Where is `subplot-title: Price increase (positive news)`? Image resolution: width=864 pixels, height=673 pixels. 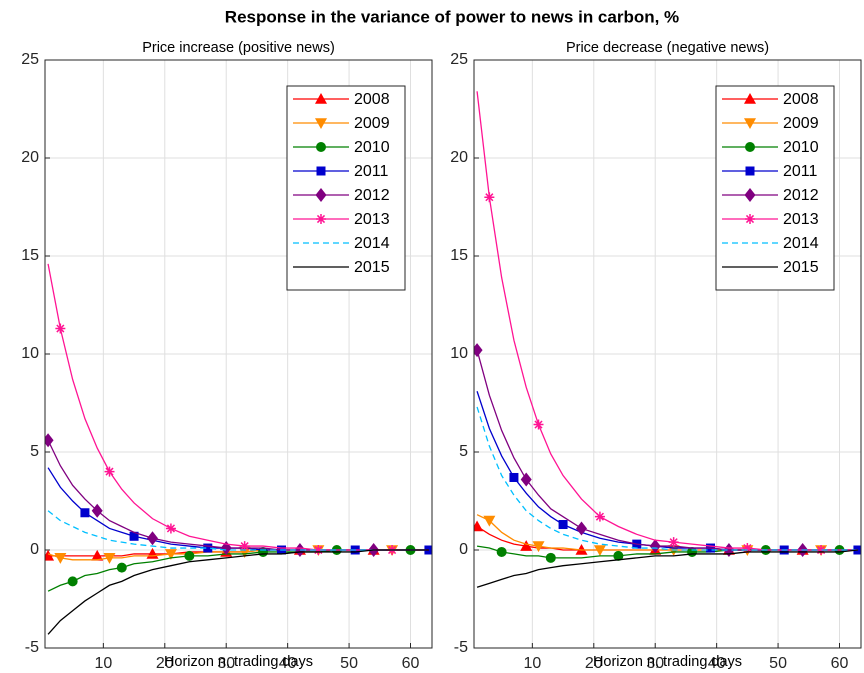
subplot-title: Price increase (positive news) is located at coordinates (238, 48).